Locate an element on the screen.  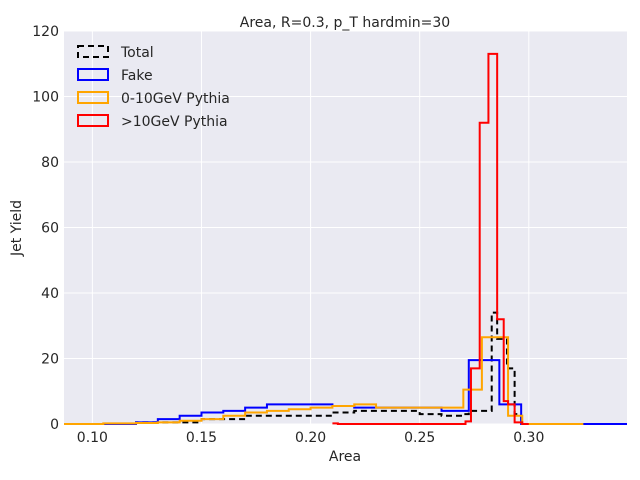
legend-item-total: Total is located at coordinates (115, 53).